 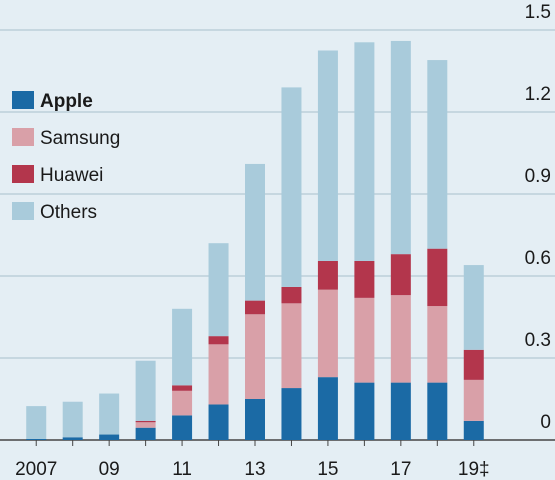 What do you see at coordinates (400, 469) in the screenshot?
I see `x-tick-label: 17` at bounding box center [400, 469].